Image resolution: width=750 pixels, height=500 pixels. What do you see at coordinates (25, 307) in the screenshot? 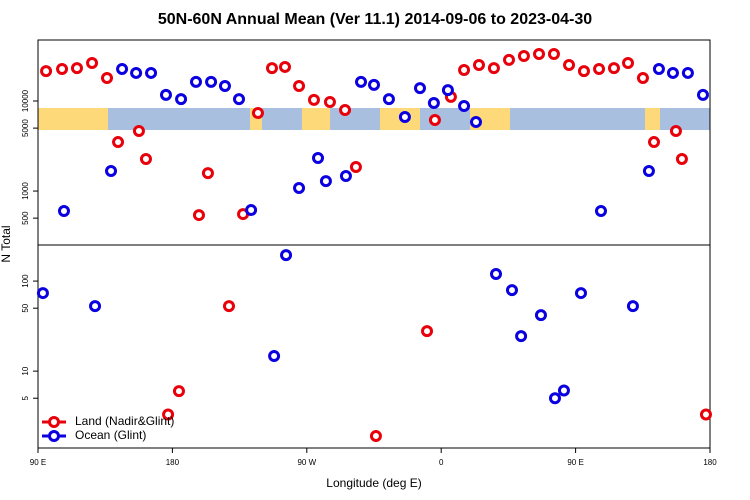
I see `y-tick-label: 50` at bounding box center [25, 307].